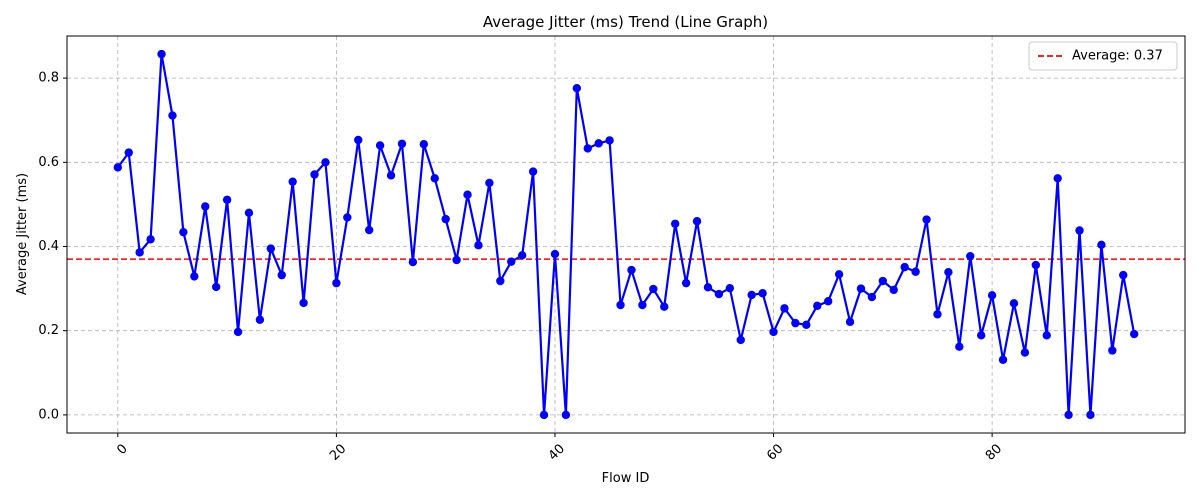  I want to click on y-tick-label: 0.8, so click(48, 78).